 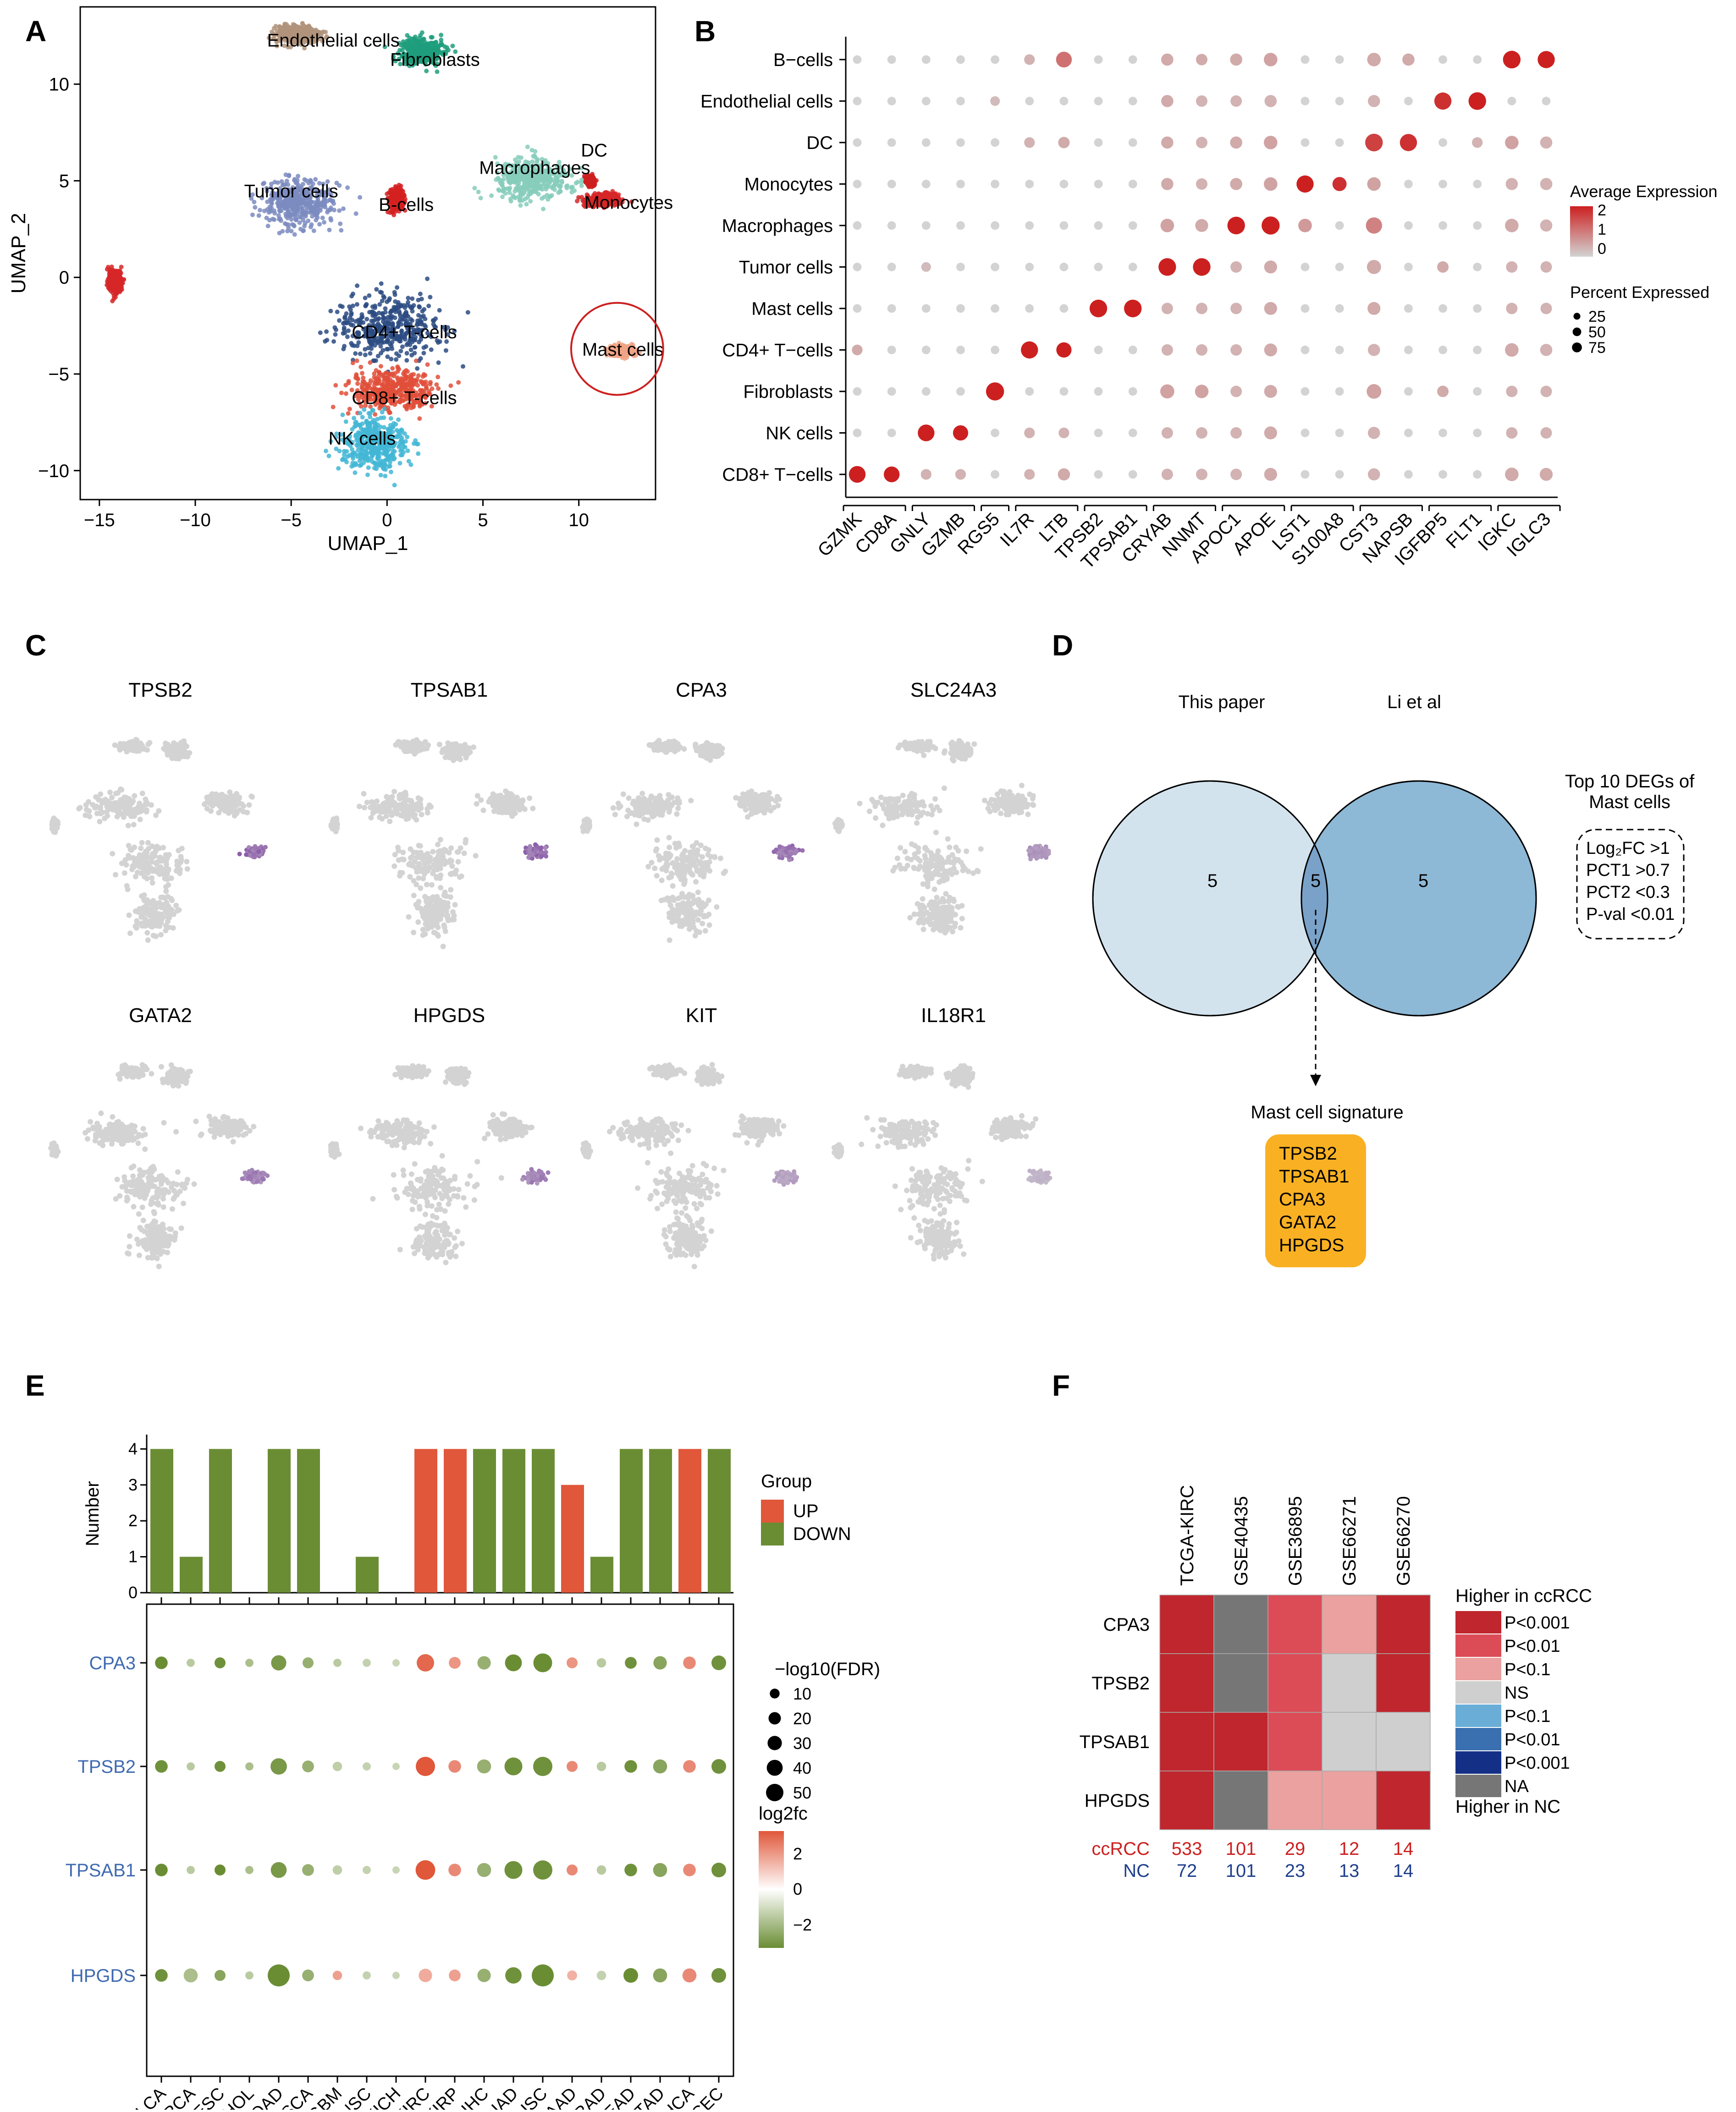 I want to click on panel-letter-b: B, so click(x=705, y=31).